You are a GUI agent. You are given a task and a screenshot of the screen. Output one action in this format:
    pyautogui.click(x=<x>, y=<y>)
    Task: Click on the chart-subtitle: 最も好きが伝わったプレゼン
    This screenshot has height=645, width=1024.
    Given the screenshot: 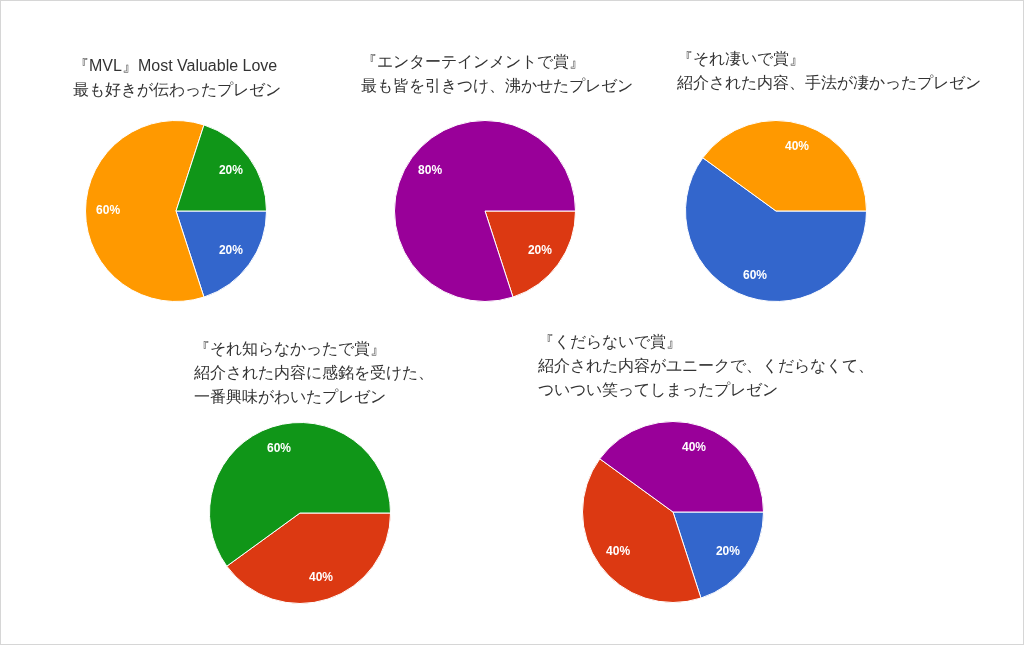 What is the action you would take?
    pyautogui.click(x=177, y=89)
    